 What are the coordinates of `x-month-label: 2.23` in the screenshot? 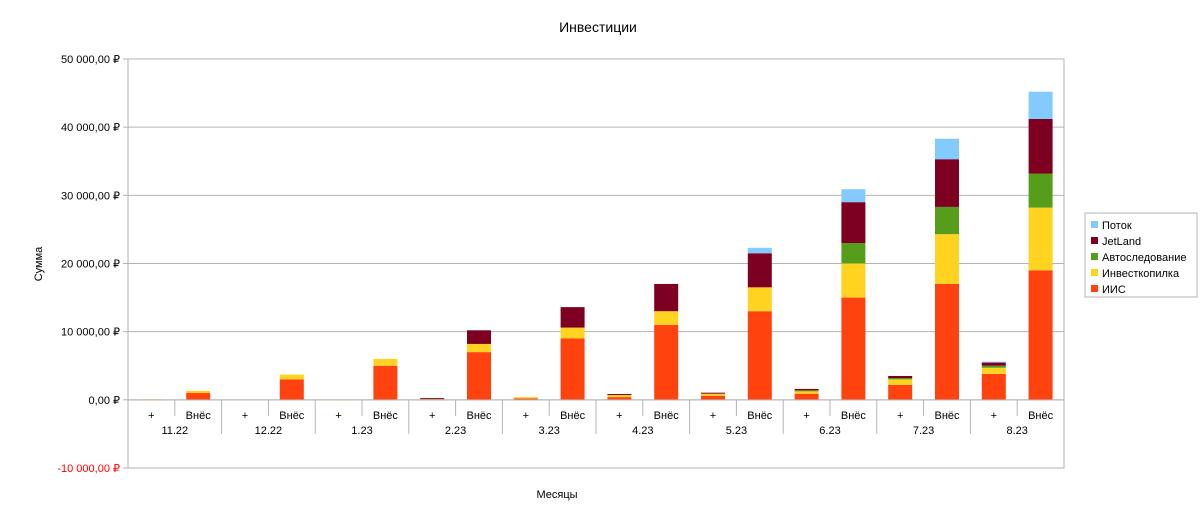 It's located at (455, 431).